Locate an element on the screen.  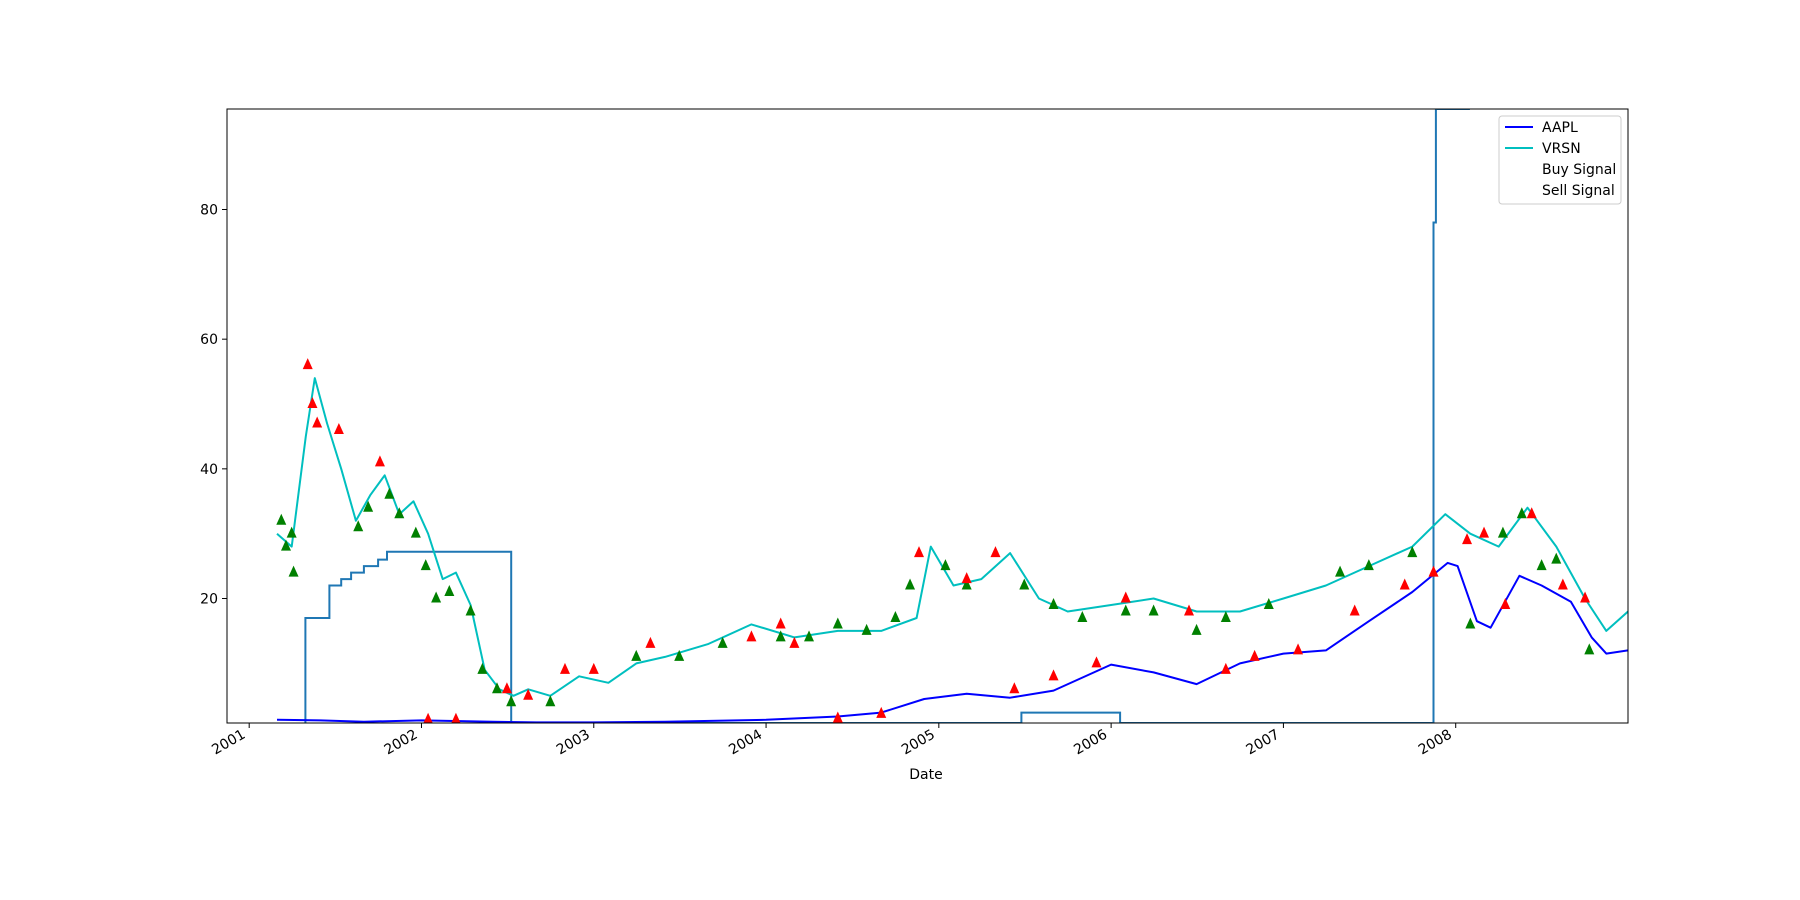
x-tick-label: 2001 is located at coordinates (228, 743).